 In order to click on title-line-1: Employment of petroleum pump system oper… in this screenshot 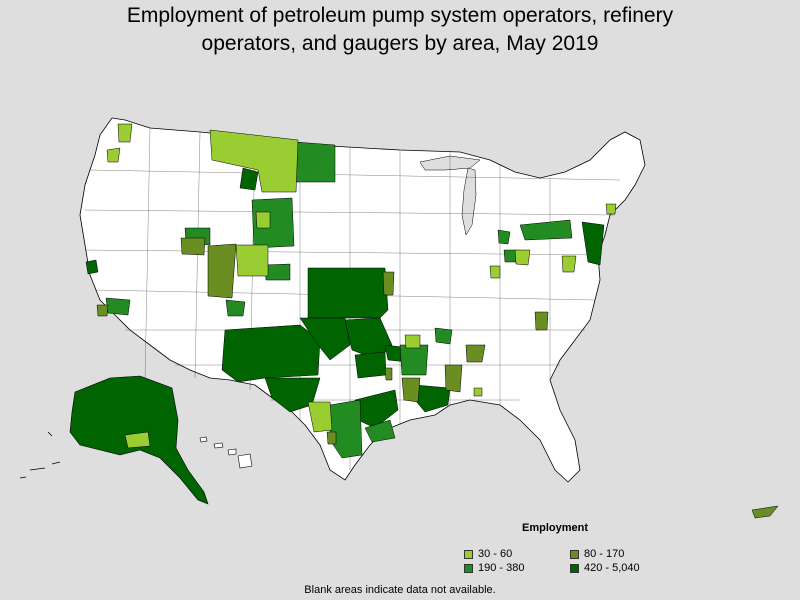, I will do `click(400, 15)`.